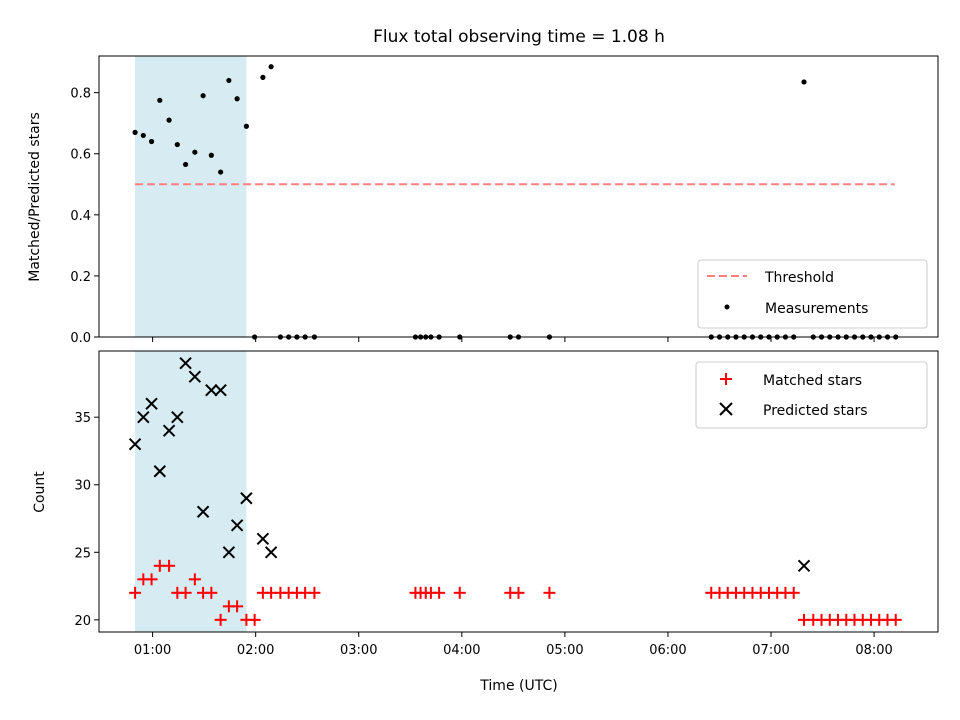 The image size is (960, 720). I want to click on x-tick-label: 04:00, so click(461, 650).